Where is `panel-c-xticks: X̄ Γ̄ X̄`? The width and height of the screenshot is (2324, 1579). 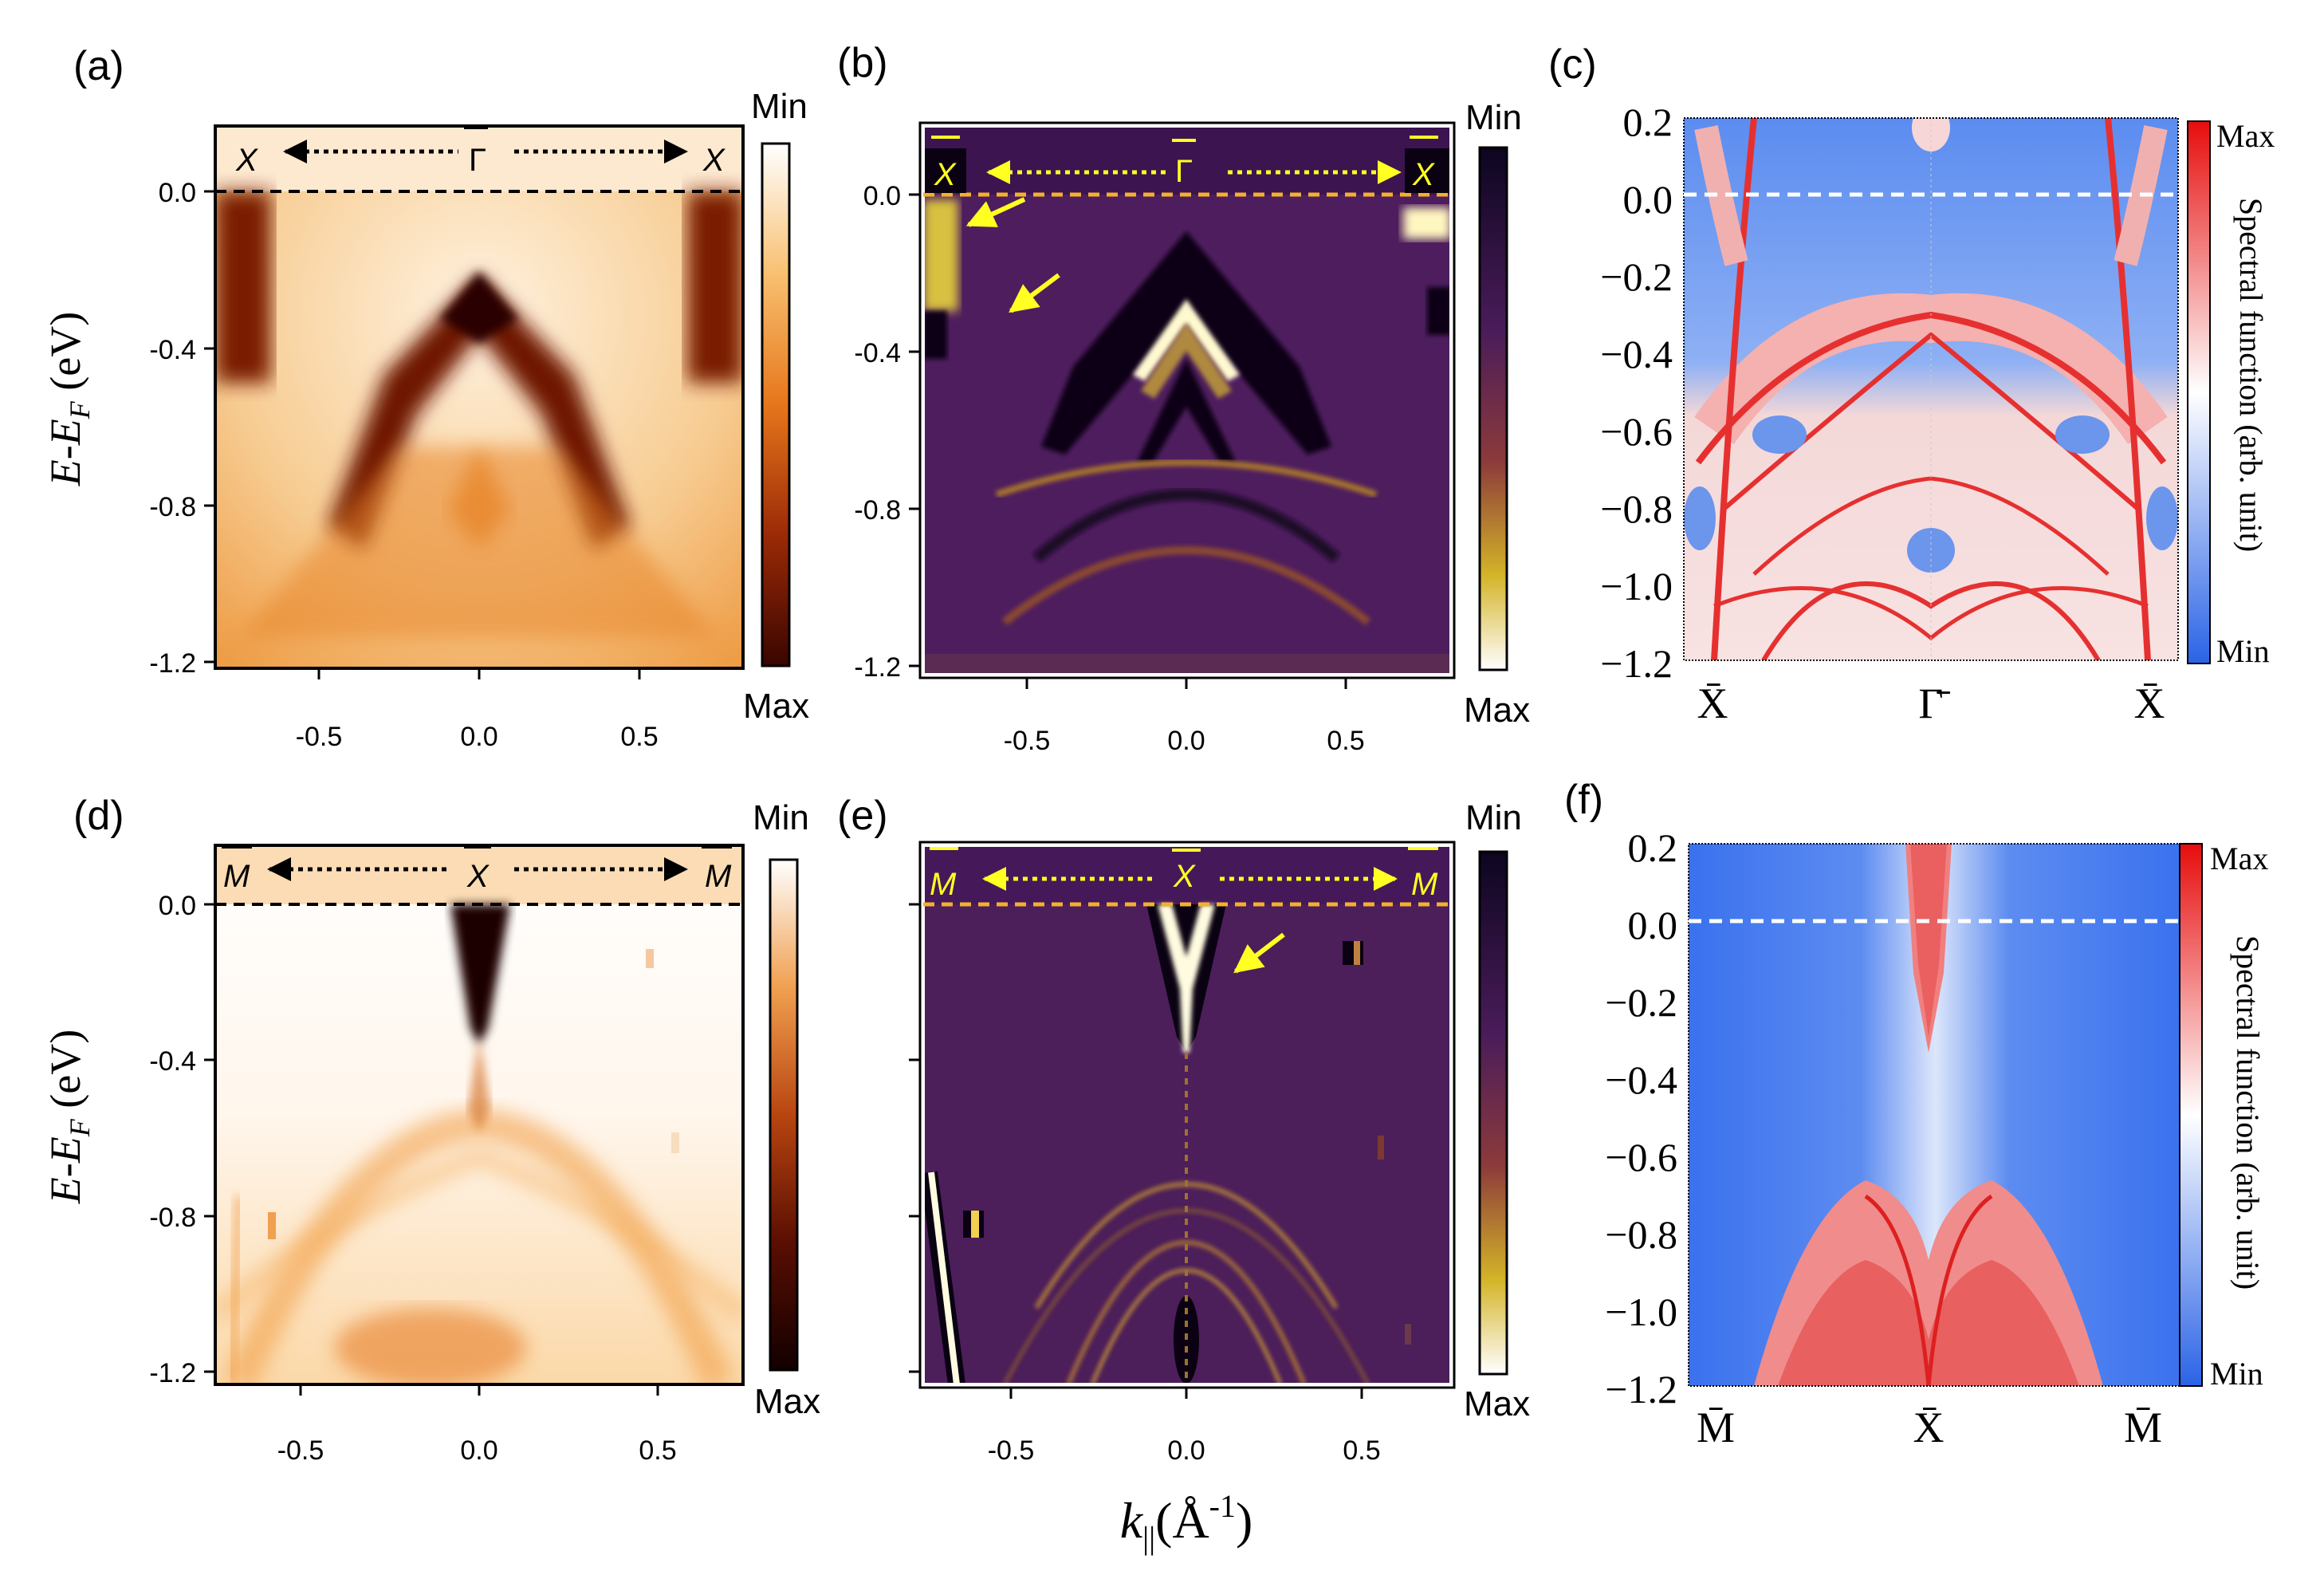 panel-c-xticks: X̄ Γ̄ X̄ is located at coordinates (1931, 703).